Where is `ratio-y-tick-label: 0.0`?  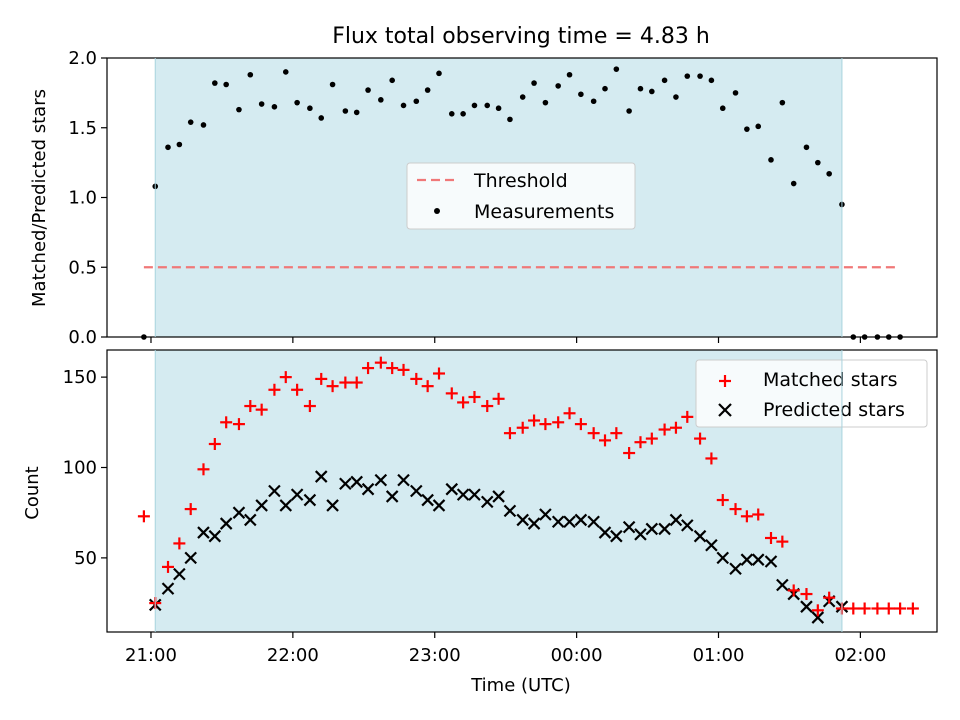
ratio-y-tick-label: 0.0 is located at coordinates (82, 337).